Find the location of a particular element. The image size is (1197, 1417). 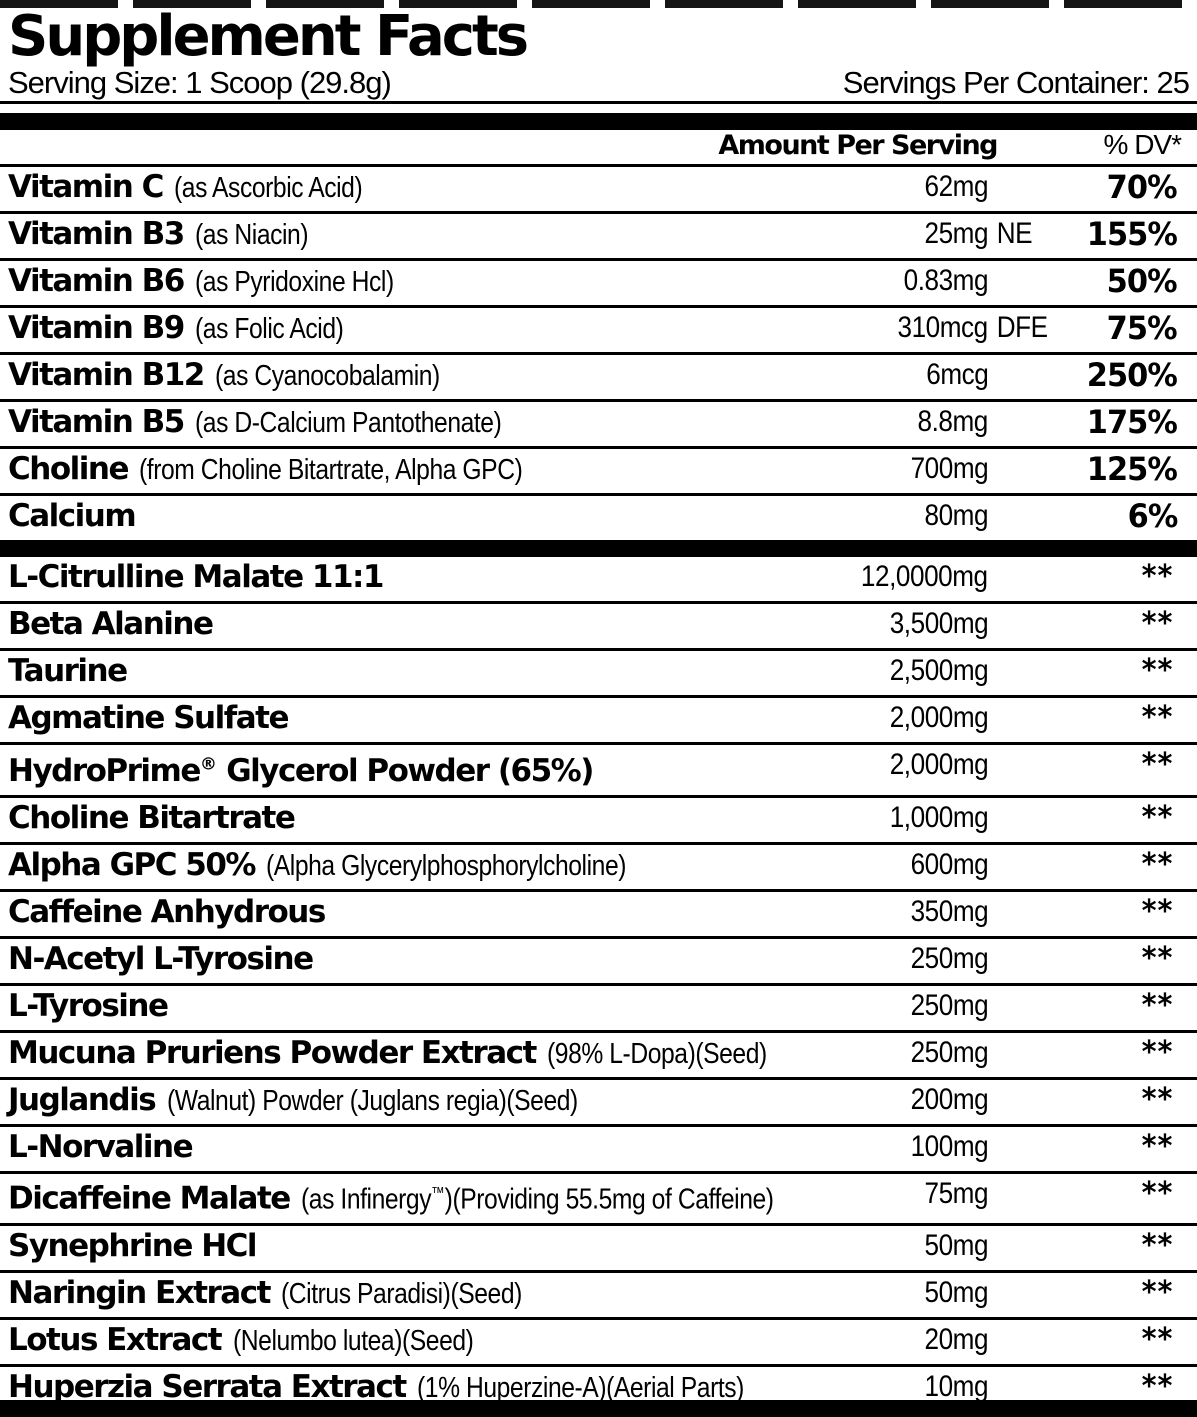

ingredient-amount-value: 600mg is located at coordinates (949, 865).